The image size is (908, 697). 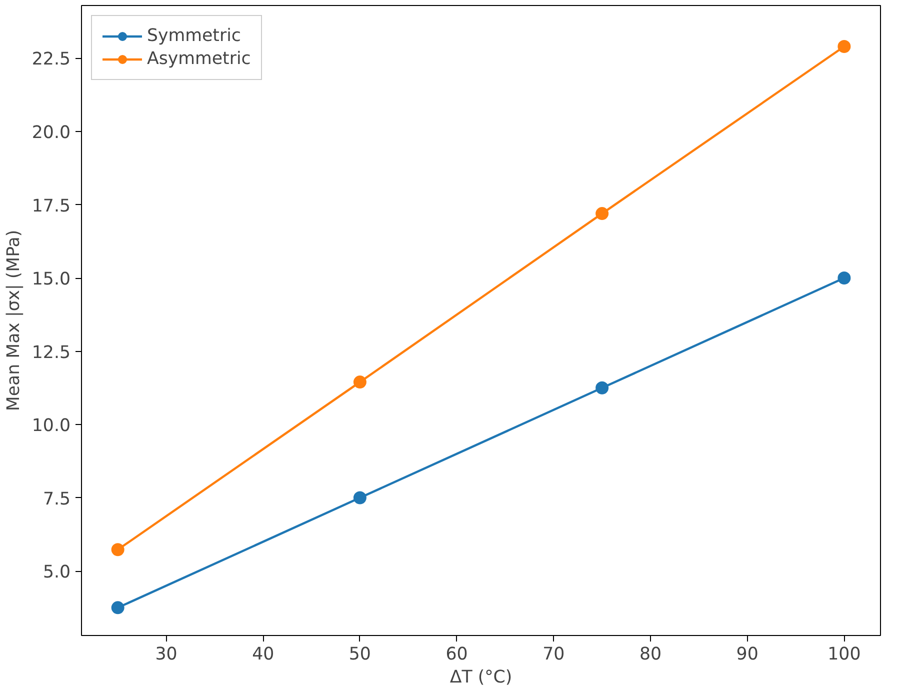 What do you see at coordinates (14, 321) in the screenshot?
I see `y-axis-title: Mean Max |σx| (MPa)` at bounding box center [14, 321].